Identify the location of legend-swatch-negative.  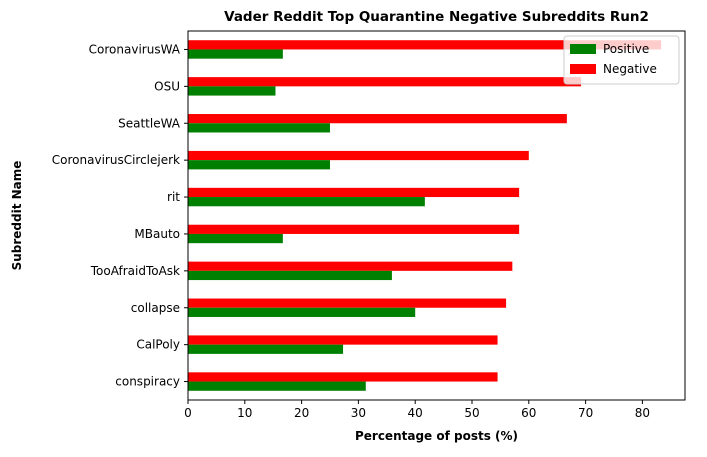
(583, 69).